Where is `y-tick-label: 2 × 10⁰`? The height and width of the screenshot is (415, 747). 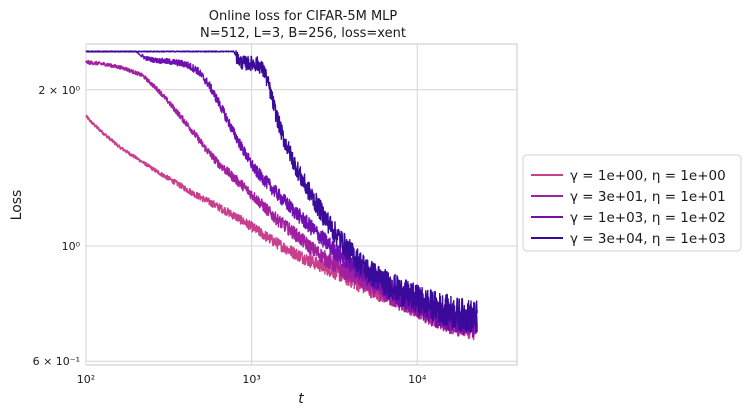 y-tick-label: 2 × 10⁰ is located at coordinates (59, 90).